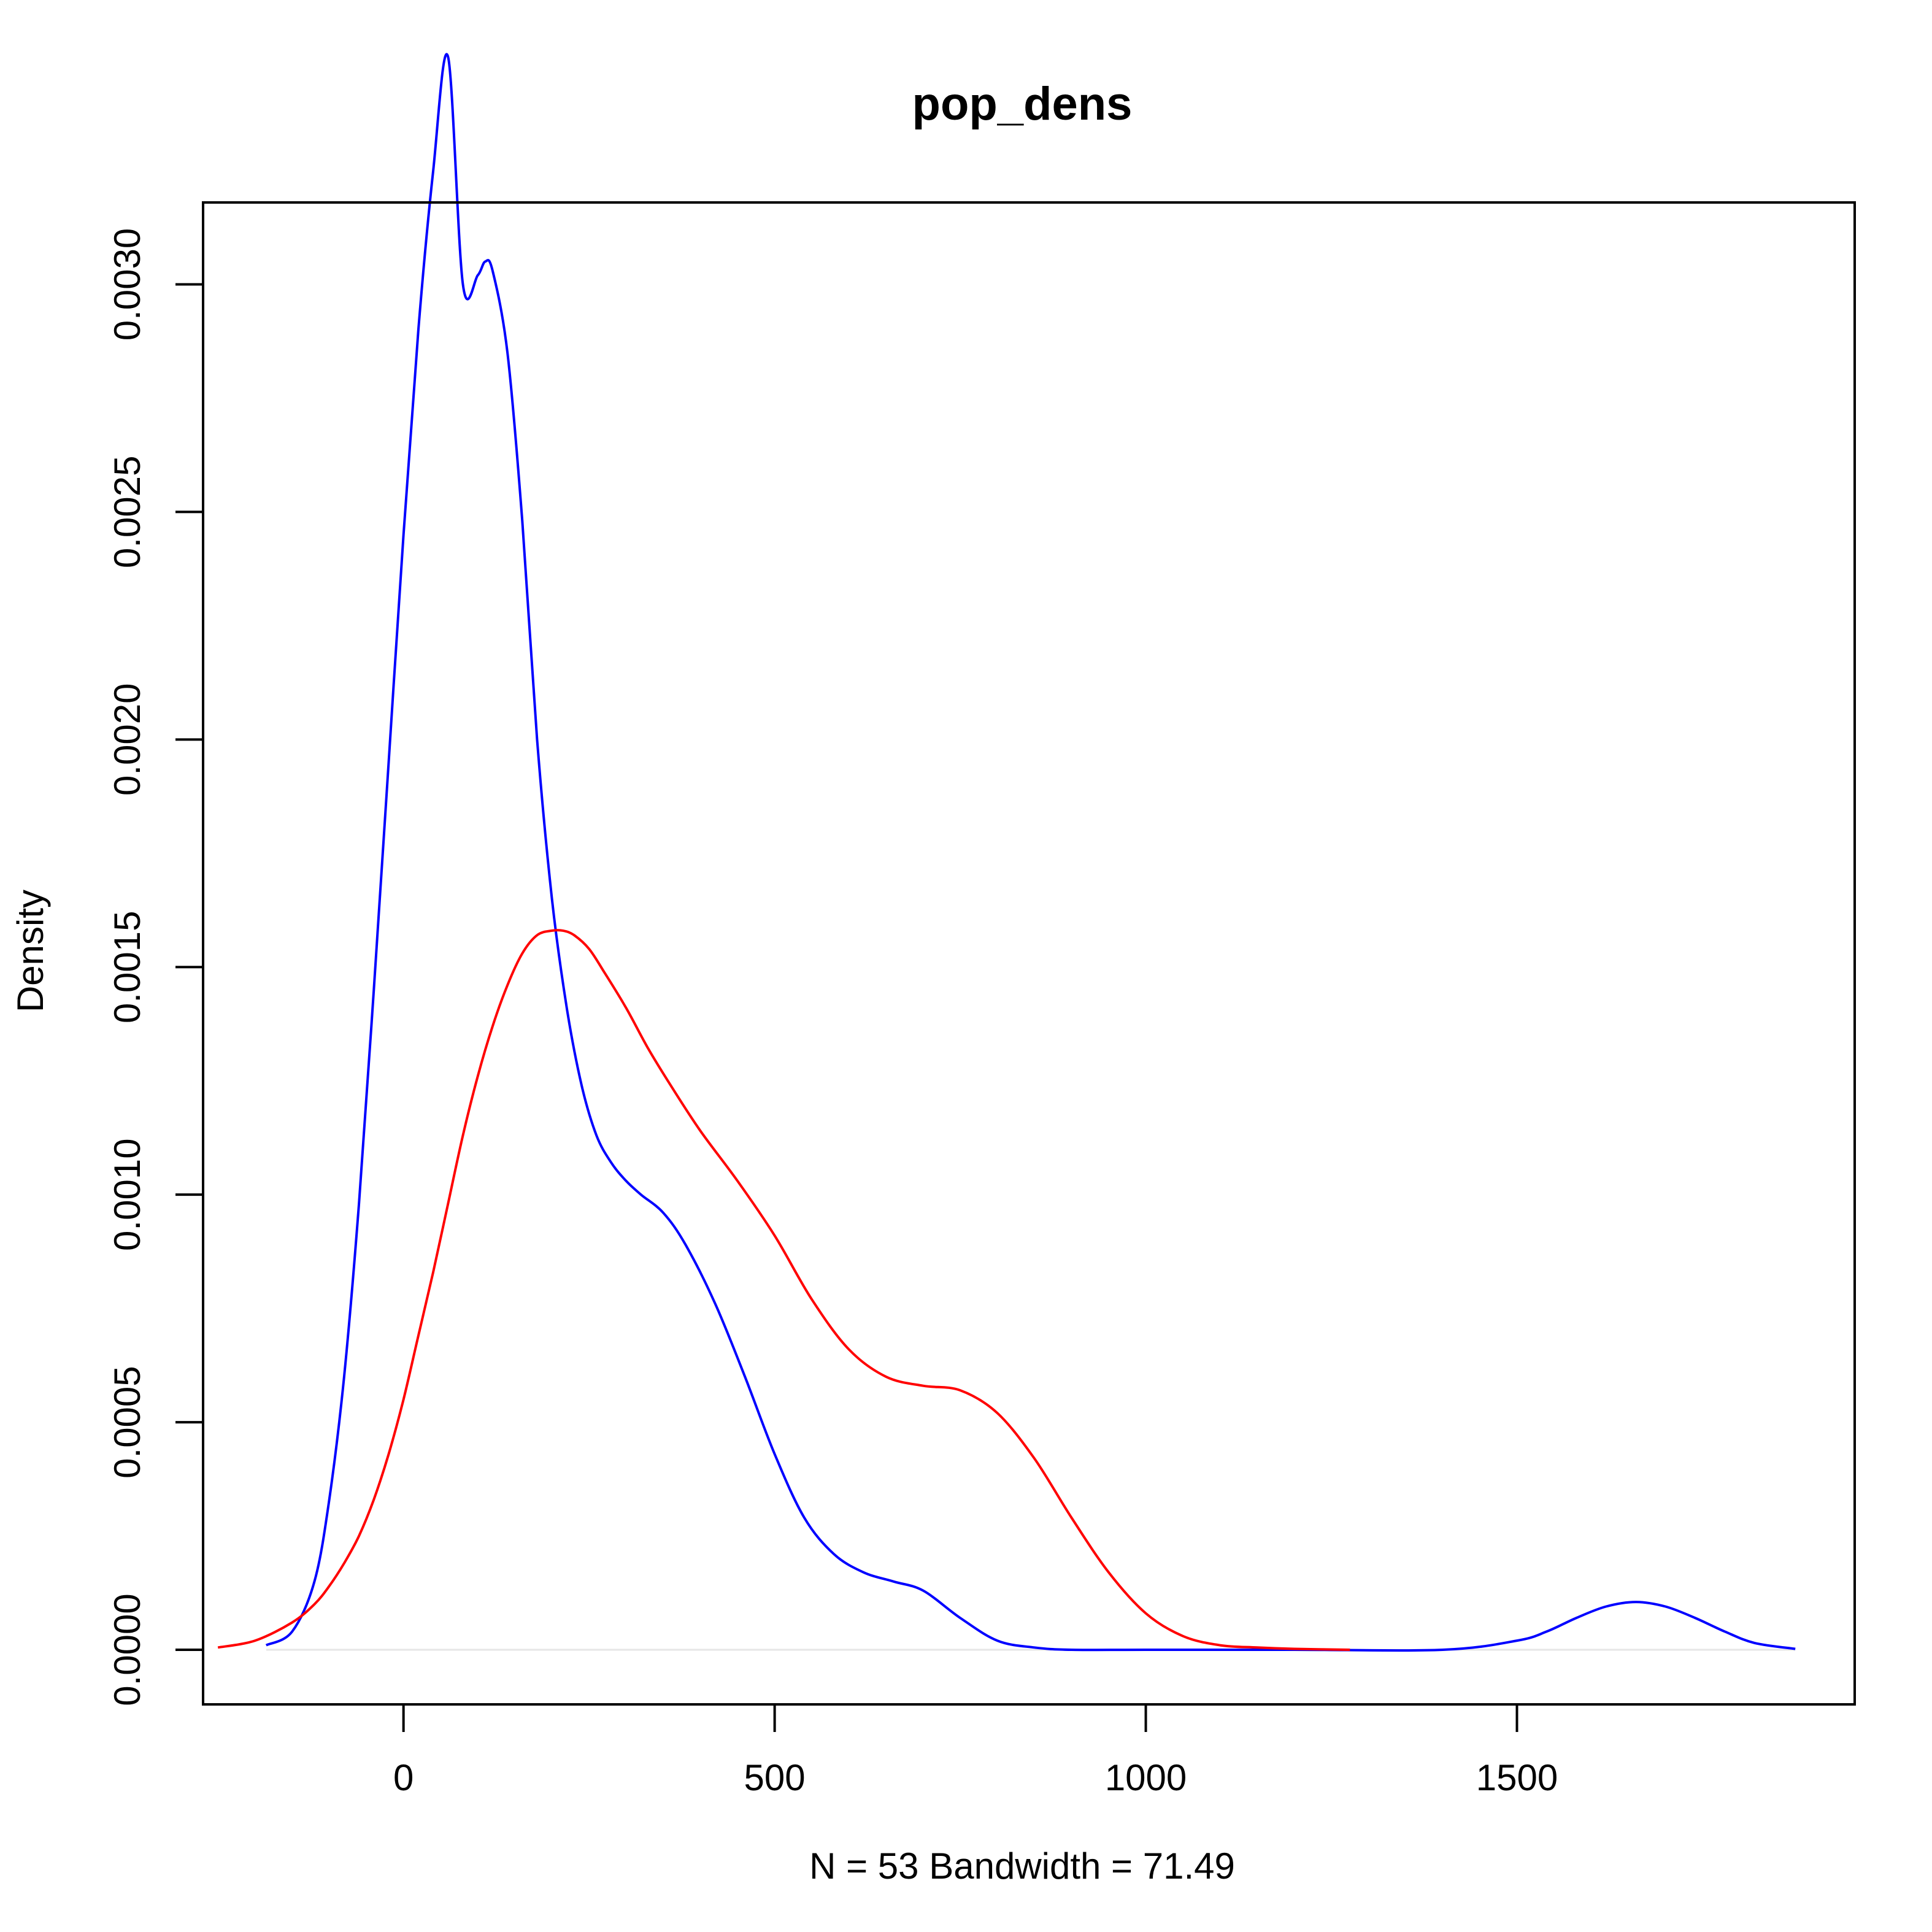 This screenshot has width=1932, height=1932. What do you see at coordinates (127, 967) in the screenshot?
I see `y-tick-label: 0.0015` at bounding box center [127, 967].